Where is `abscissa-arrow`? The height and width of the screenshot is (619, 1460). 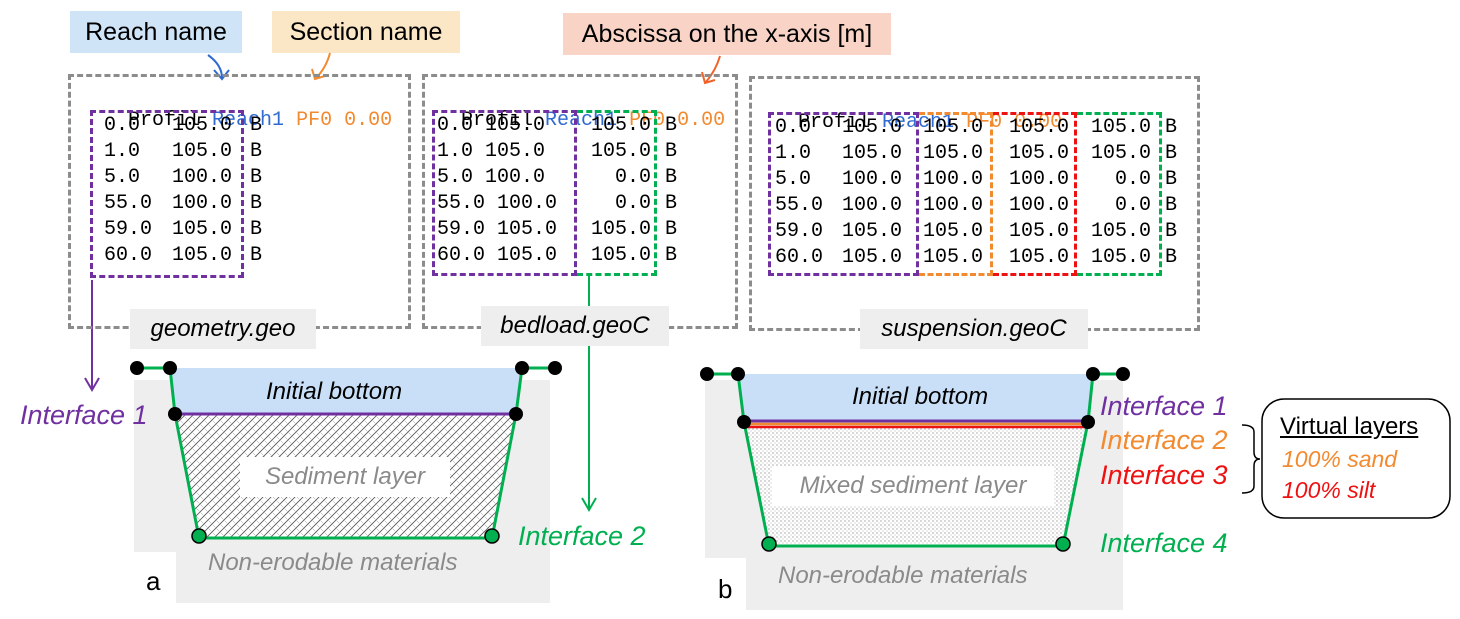 abscissa-arrow is located at coordinates (713, 69).